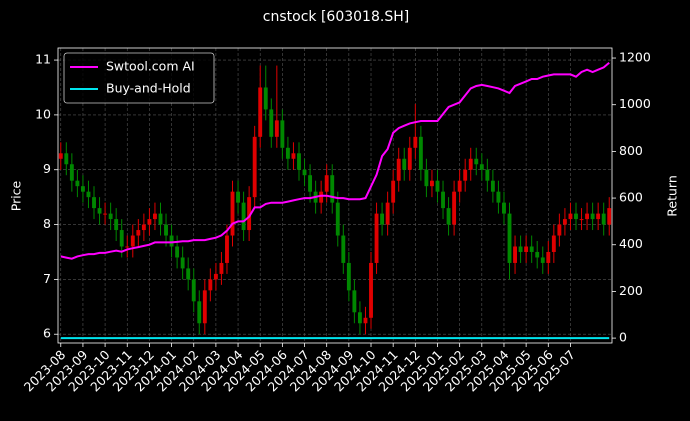 The height and width of the screenshot is (421, 690). What do you see at coordinates (672, 195) in the screenshot?
I see `y2-axis-label: Return` at bounding box center [672, 195].